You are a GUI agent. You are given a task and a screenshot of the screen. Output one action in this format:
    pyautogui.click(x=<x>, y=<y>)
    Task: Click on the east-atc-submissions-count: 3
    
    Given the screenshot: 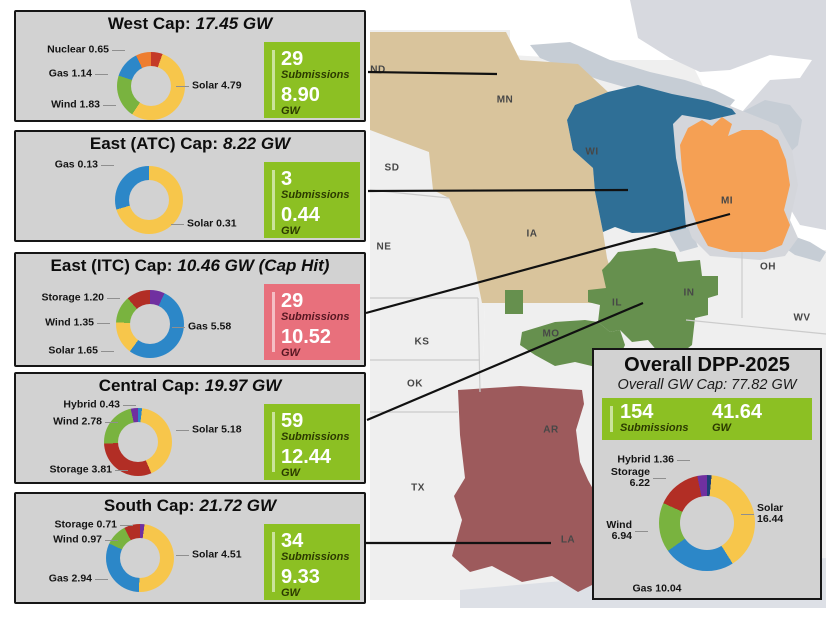 What is the action you would take?
    pyautogui.click(x=287, y=179)
    